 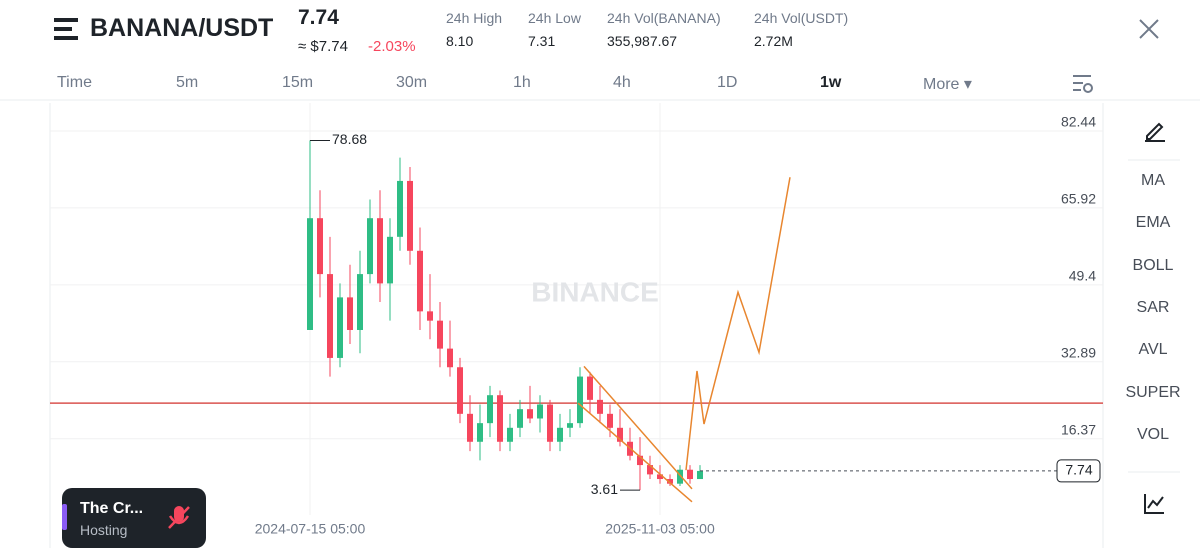 What do you see at coordinates (1083, 83) in the screenshot?
I see `settings-icon` at bounding box center [1083, 83].